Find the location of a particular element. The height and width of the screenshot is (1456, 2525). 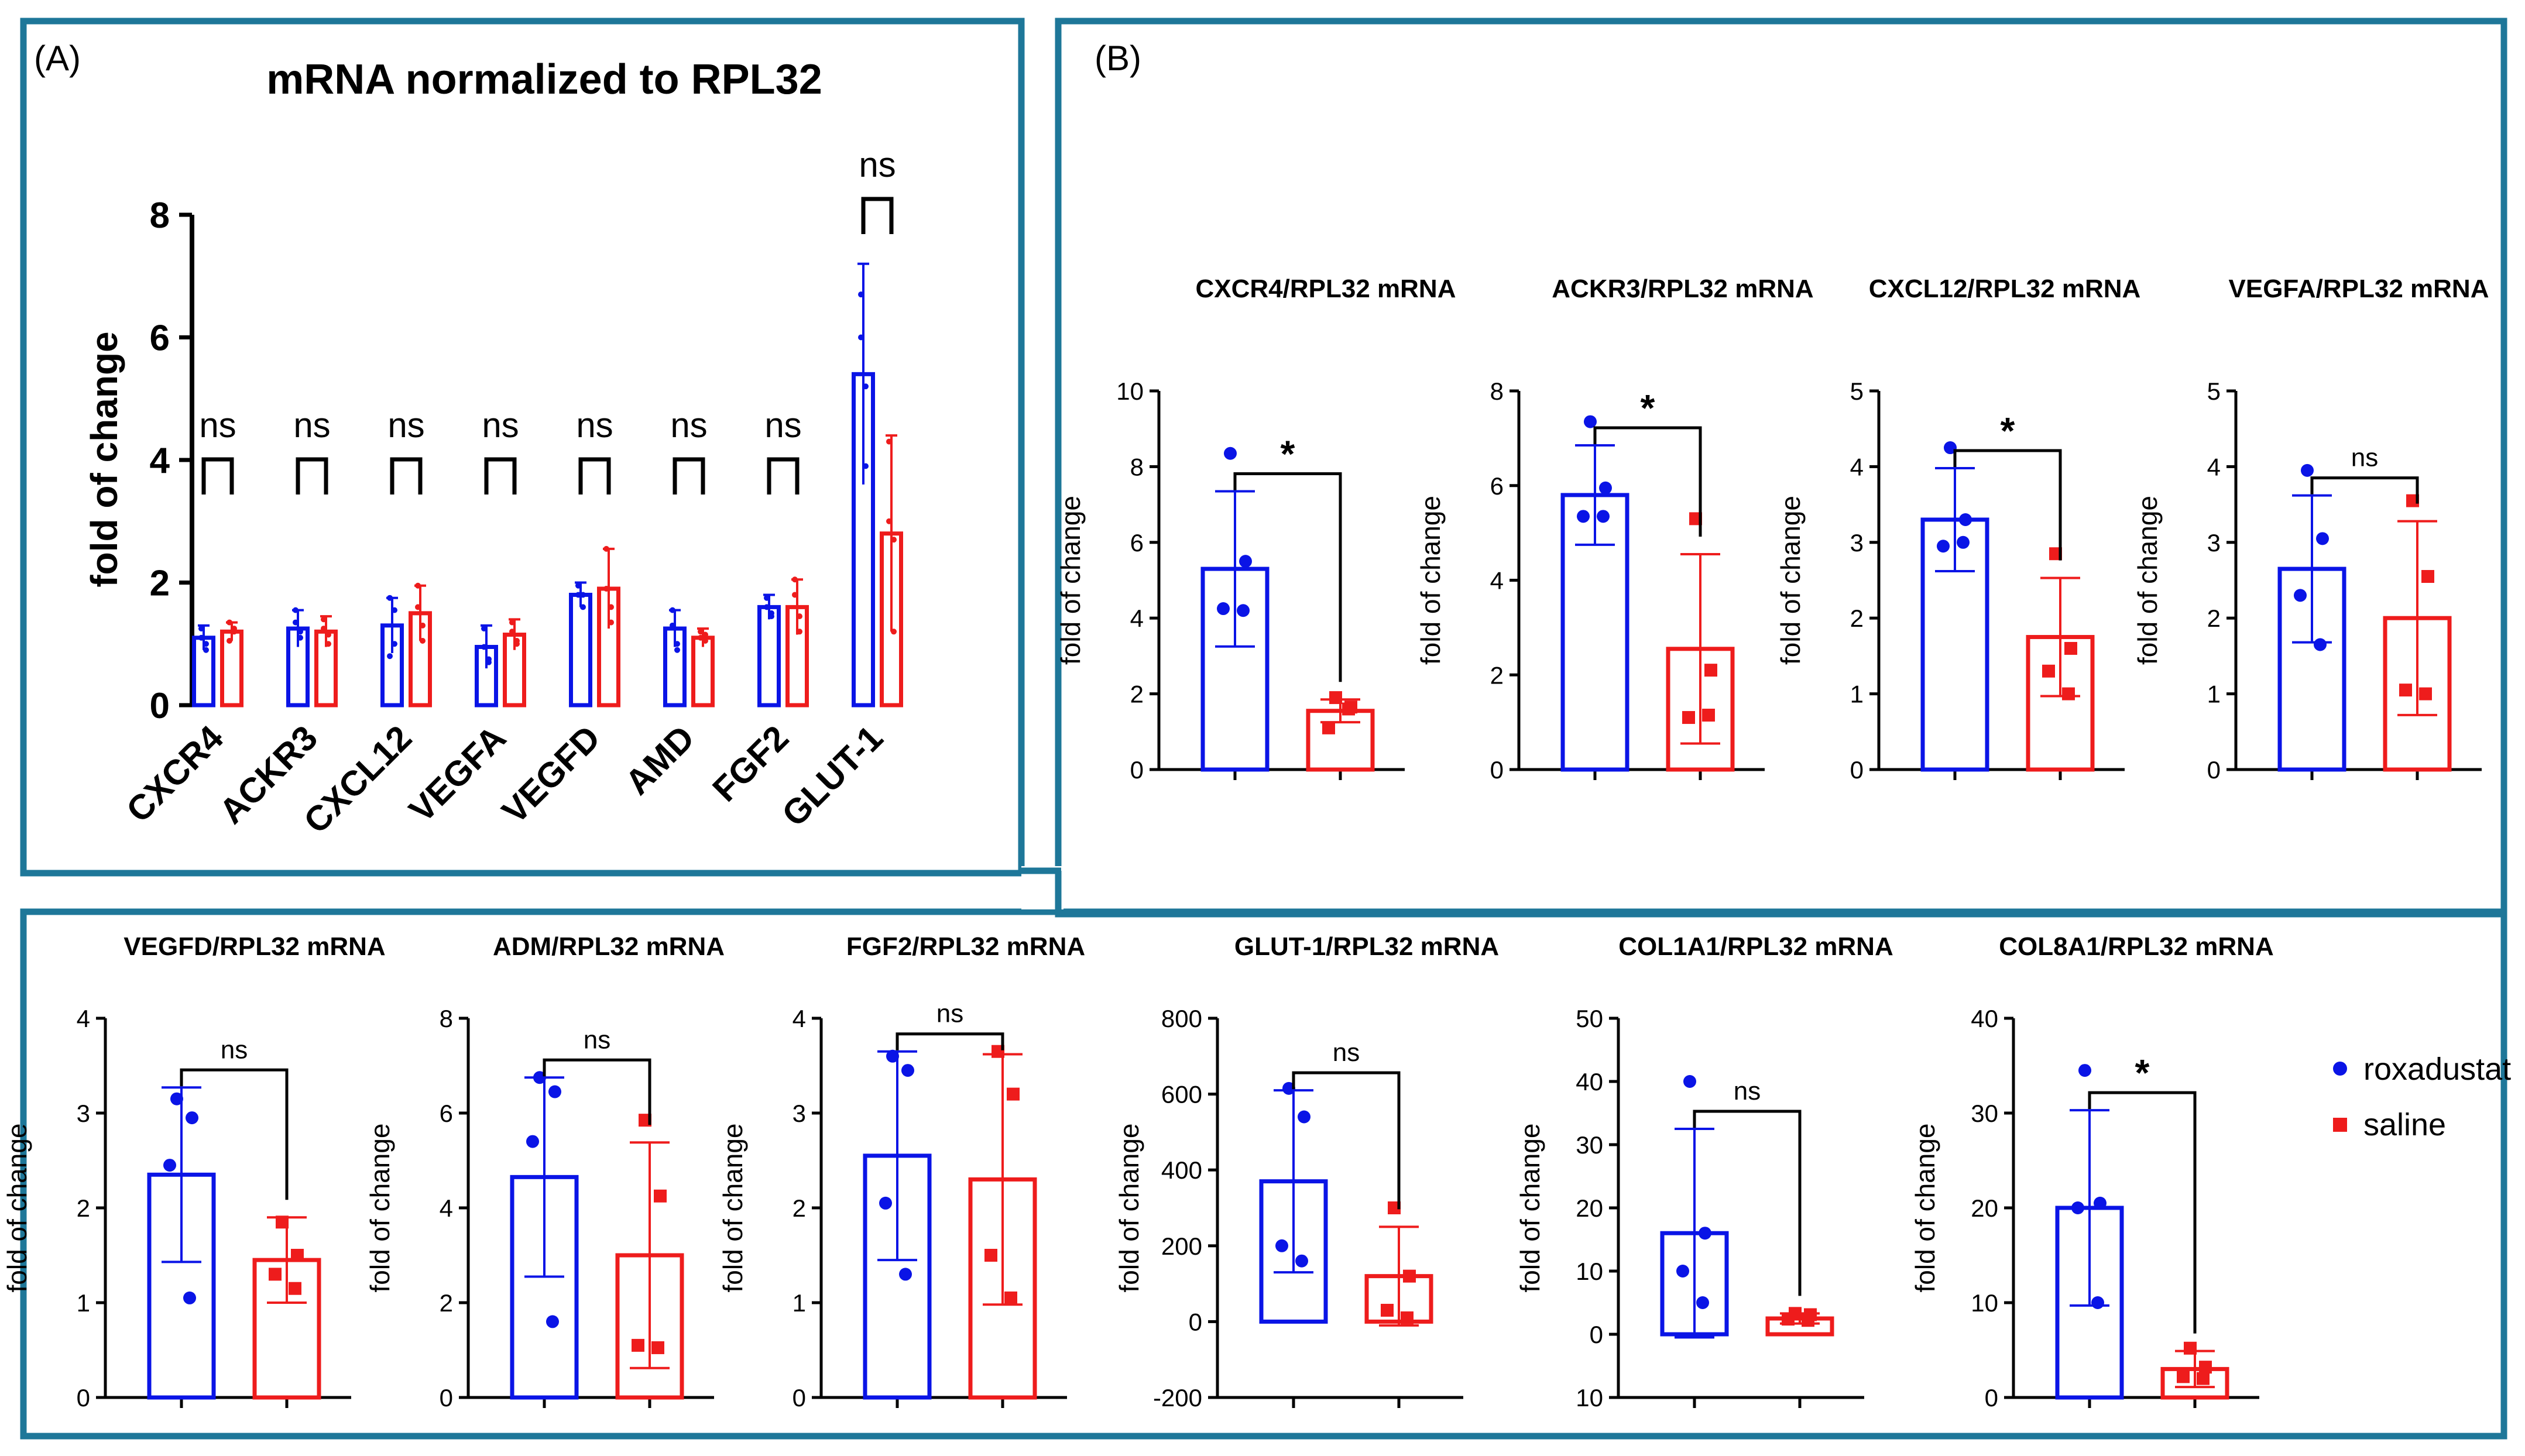

chart-ytick-label: 30 is located at coordinates (1985, 1113).